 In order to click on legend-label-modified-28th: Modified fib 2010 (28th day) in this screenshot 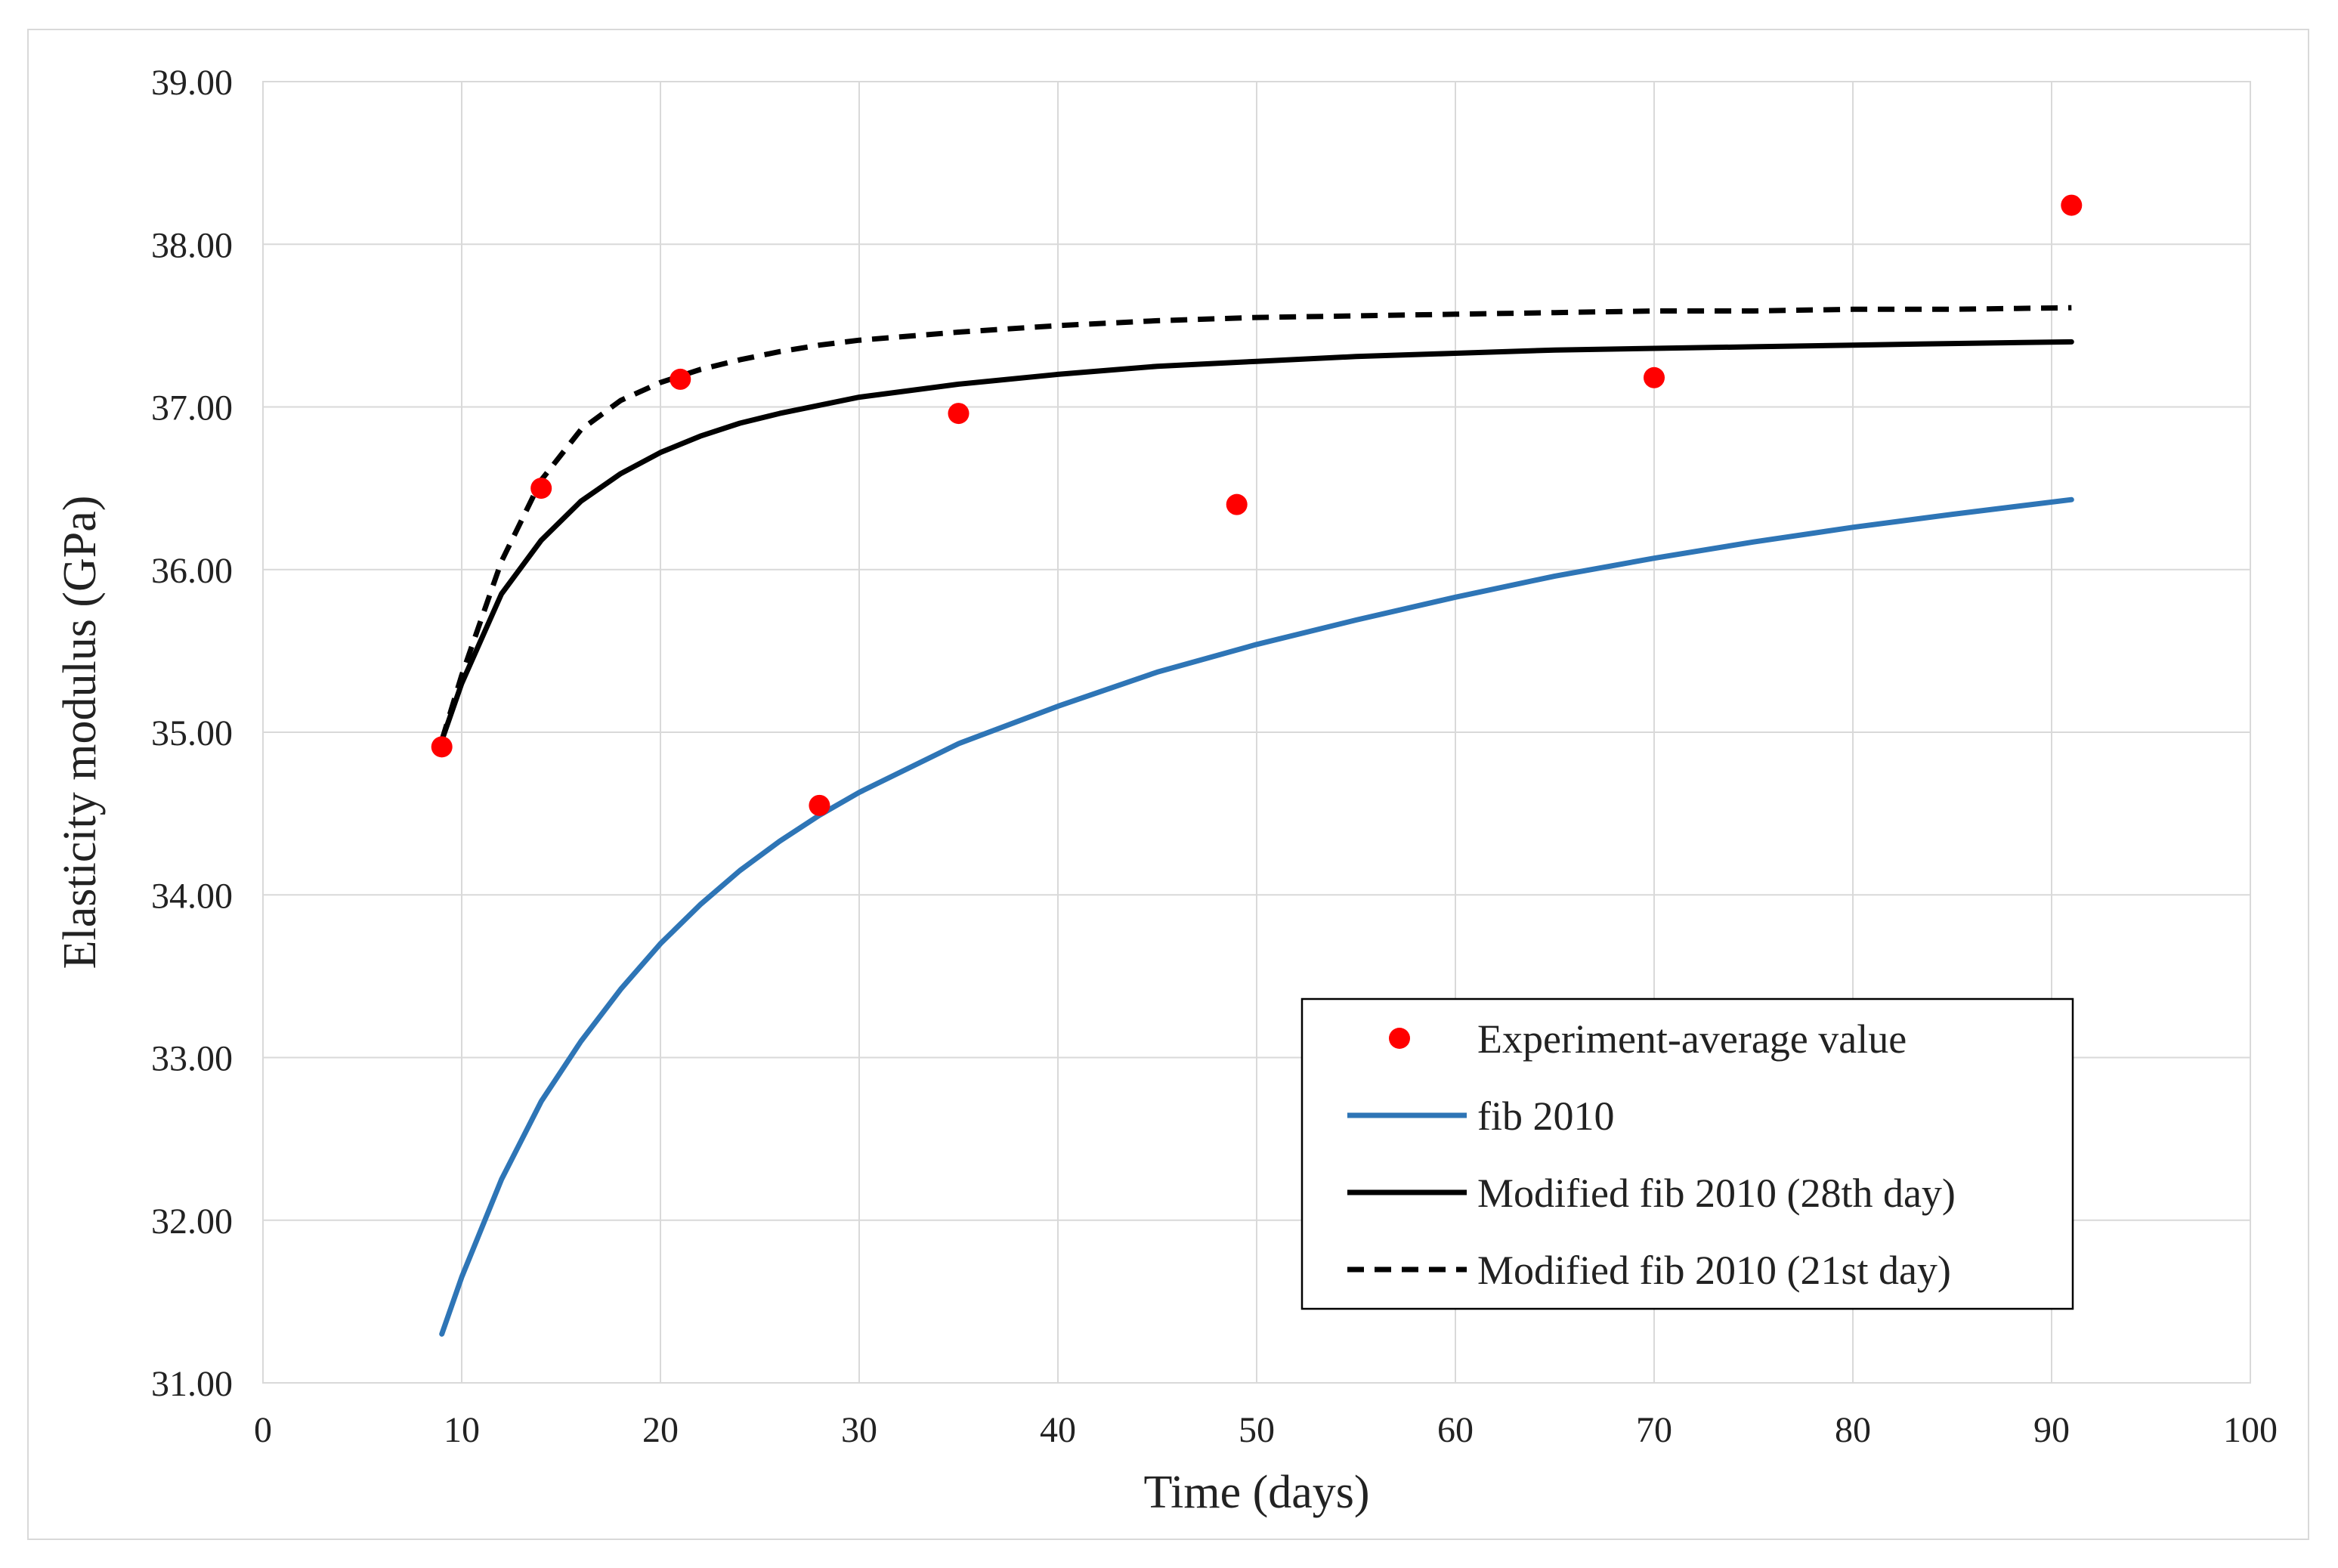, I will do `click(1716, 1193)`.